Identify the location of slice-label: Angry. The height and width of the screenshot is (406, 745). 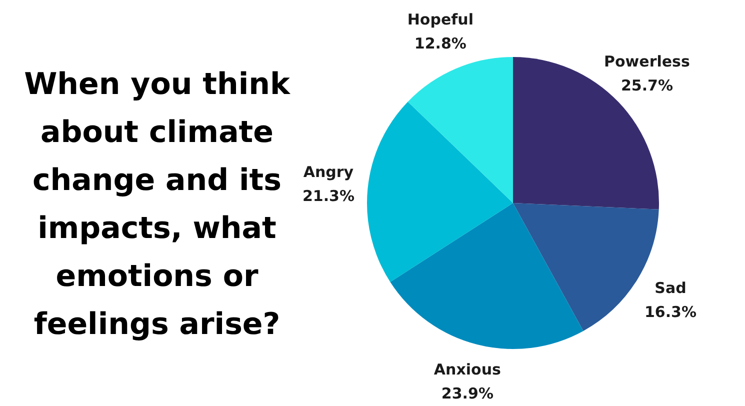
(328, 171).